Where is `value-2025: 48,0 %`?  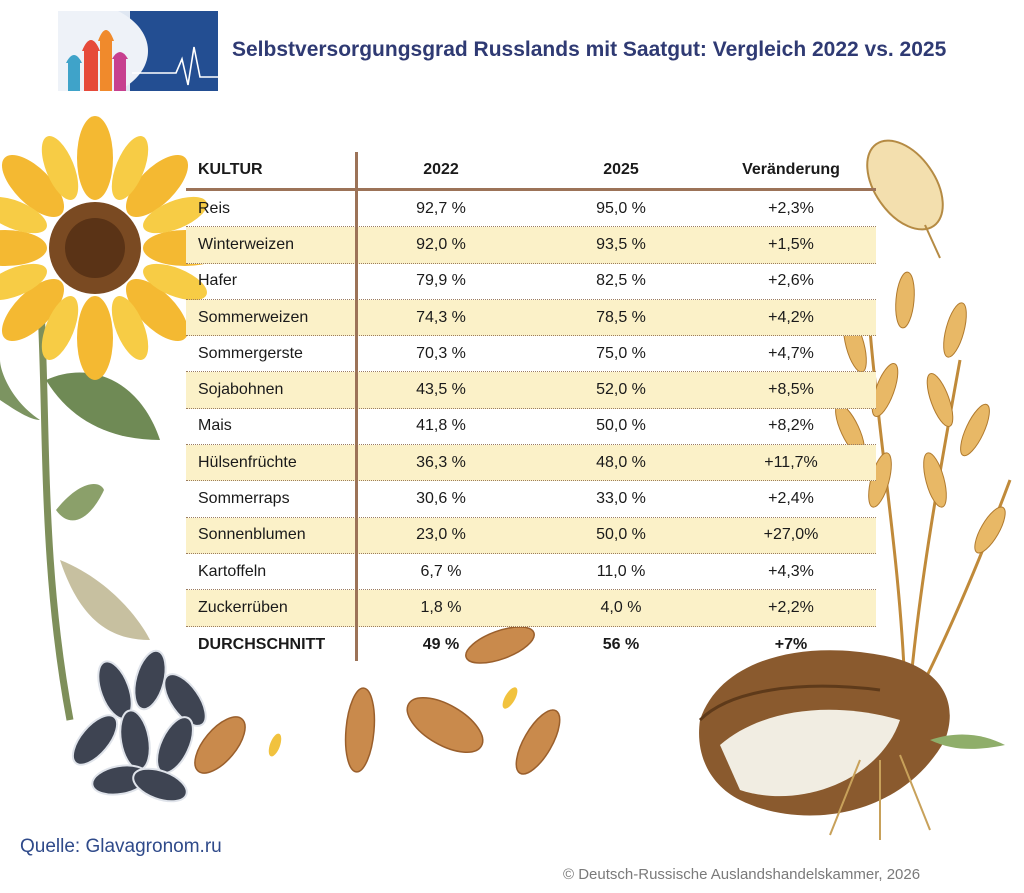
value-2025: 48,0 % is located at coordinates (621, 462).